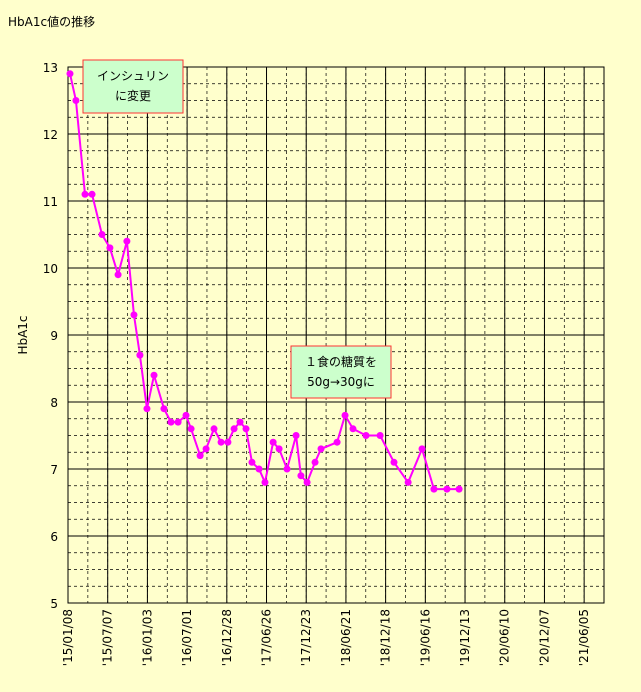  I want to click on x-tick-label: '20/12/07, so click(544, 637).